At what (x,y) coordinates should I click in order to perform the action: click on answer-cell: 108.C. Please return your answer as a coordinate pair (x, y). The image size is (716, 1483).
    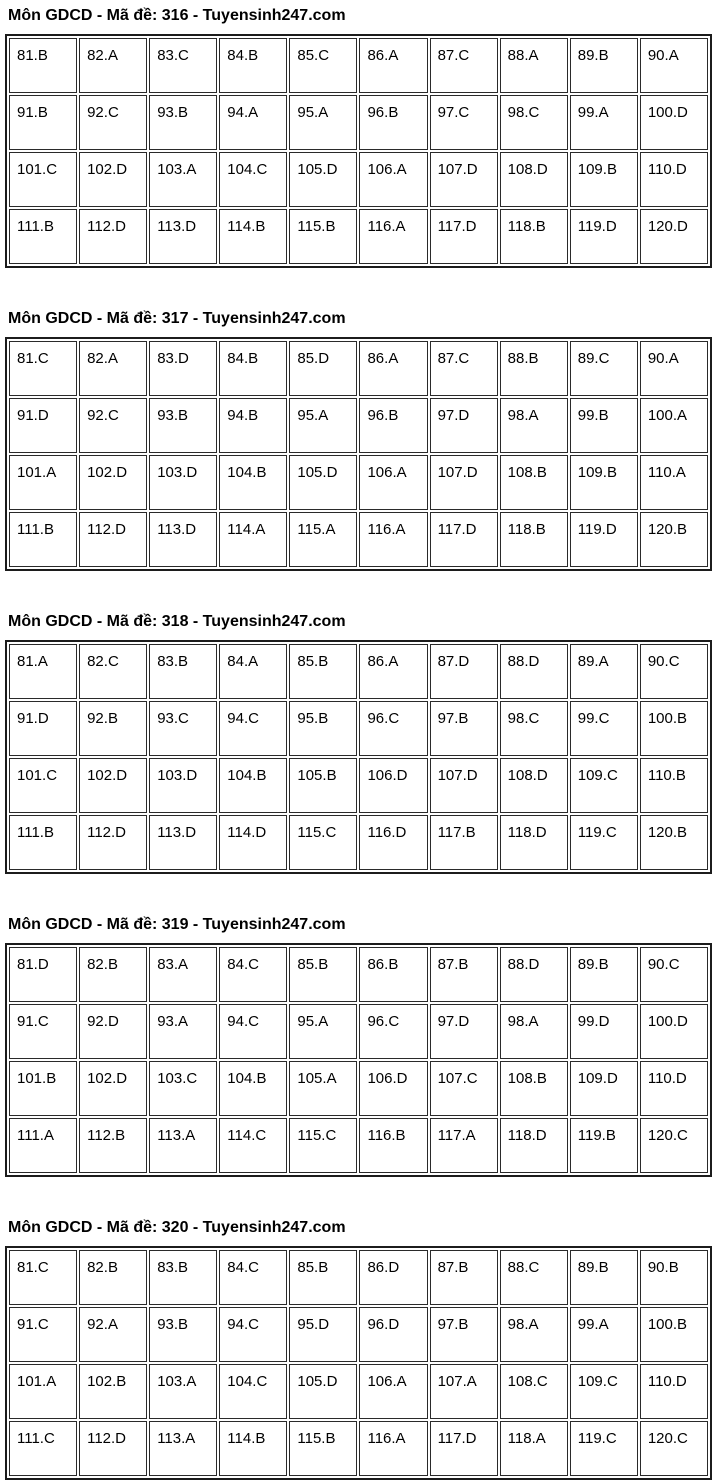
    Looking at the image, I should click on (533, 1391).